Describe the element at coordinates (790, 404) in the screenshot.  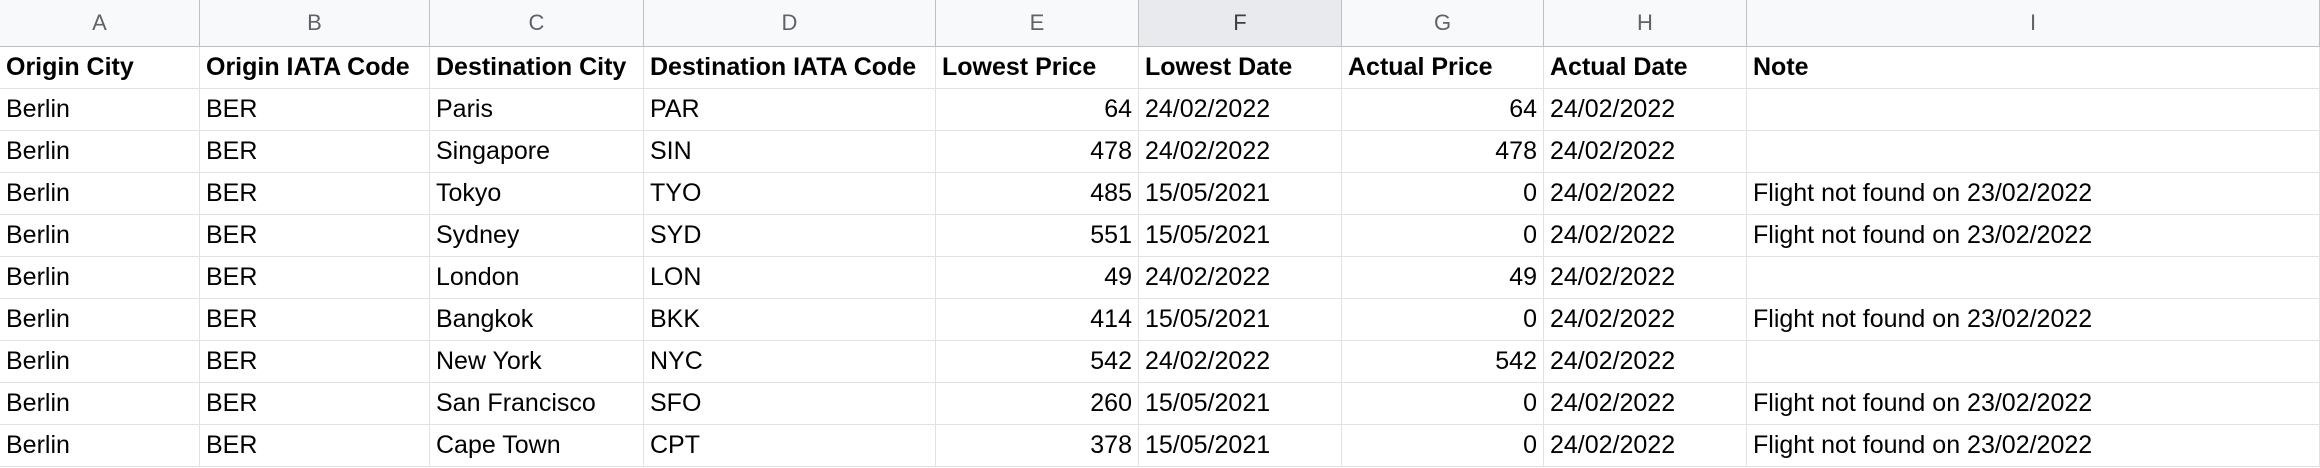
I see `cell-destination-iata: SFO` at that location.